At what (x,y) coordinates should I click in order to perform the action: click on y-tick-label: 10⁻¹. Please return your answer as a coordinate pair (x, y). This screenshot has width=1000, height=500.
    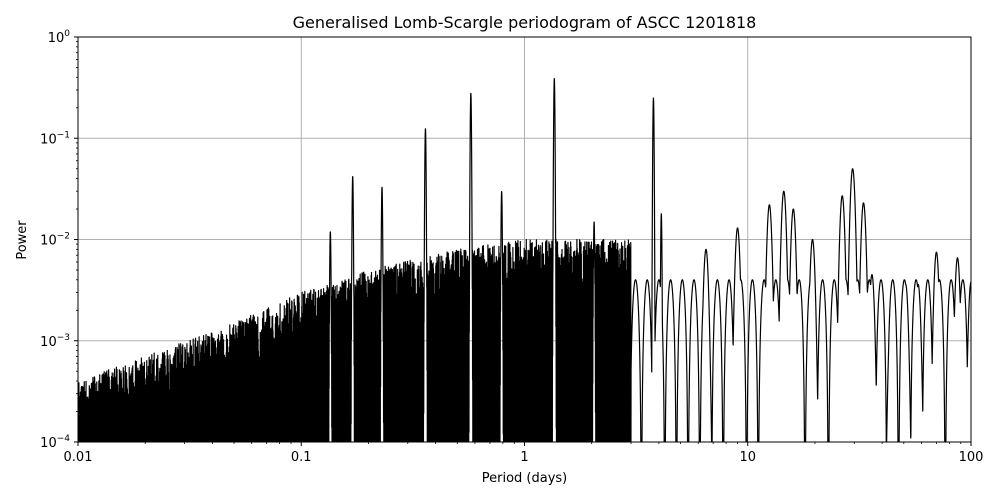
    Looking at the image, I should click on (55, 138).